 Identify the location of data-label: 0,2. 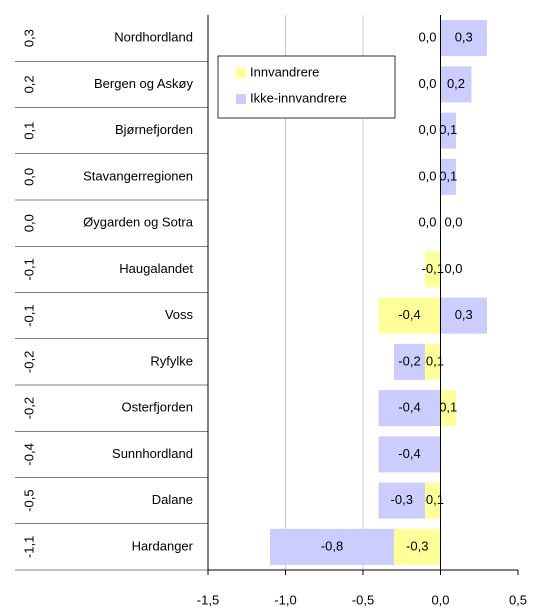
(456, 83).